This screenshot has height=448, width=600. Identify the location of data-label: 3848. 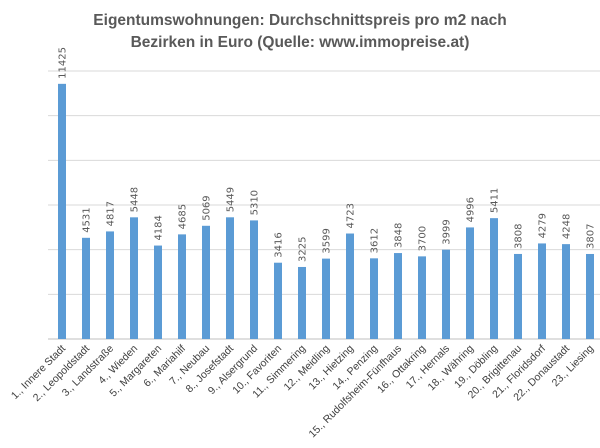
(399, 235).